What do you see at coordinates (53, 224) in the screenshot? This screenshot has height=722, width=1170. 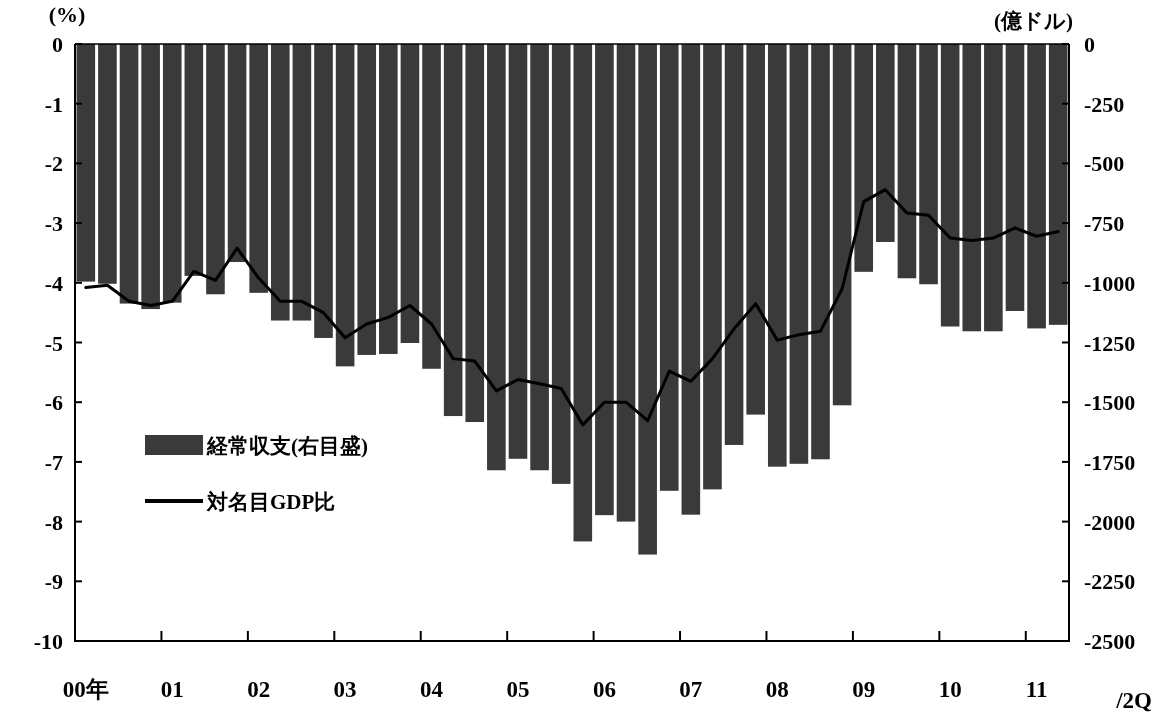 I see `y-tick-label: -3` at bounding box center [53, 224].